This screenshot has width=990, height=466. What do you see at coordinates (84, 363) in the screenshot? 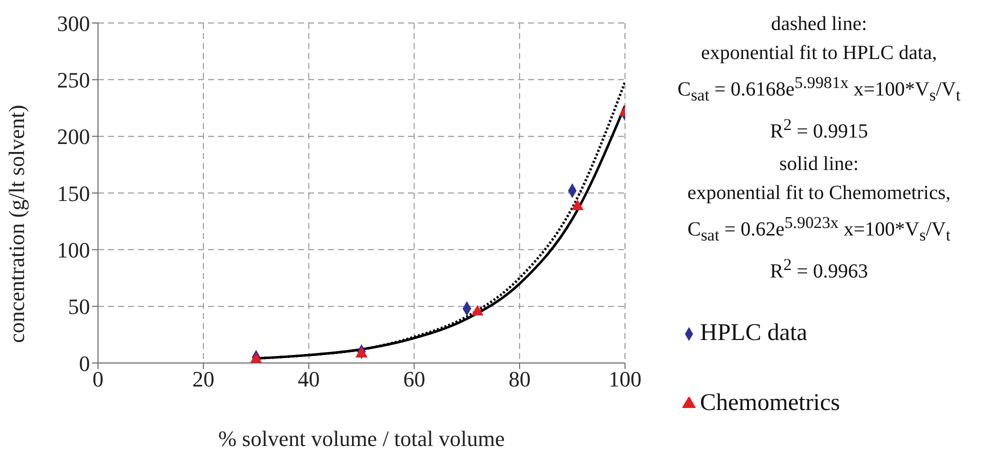
I see `y-tick-label: 0` at bounding box center [84, 363].